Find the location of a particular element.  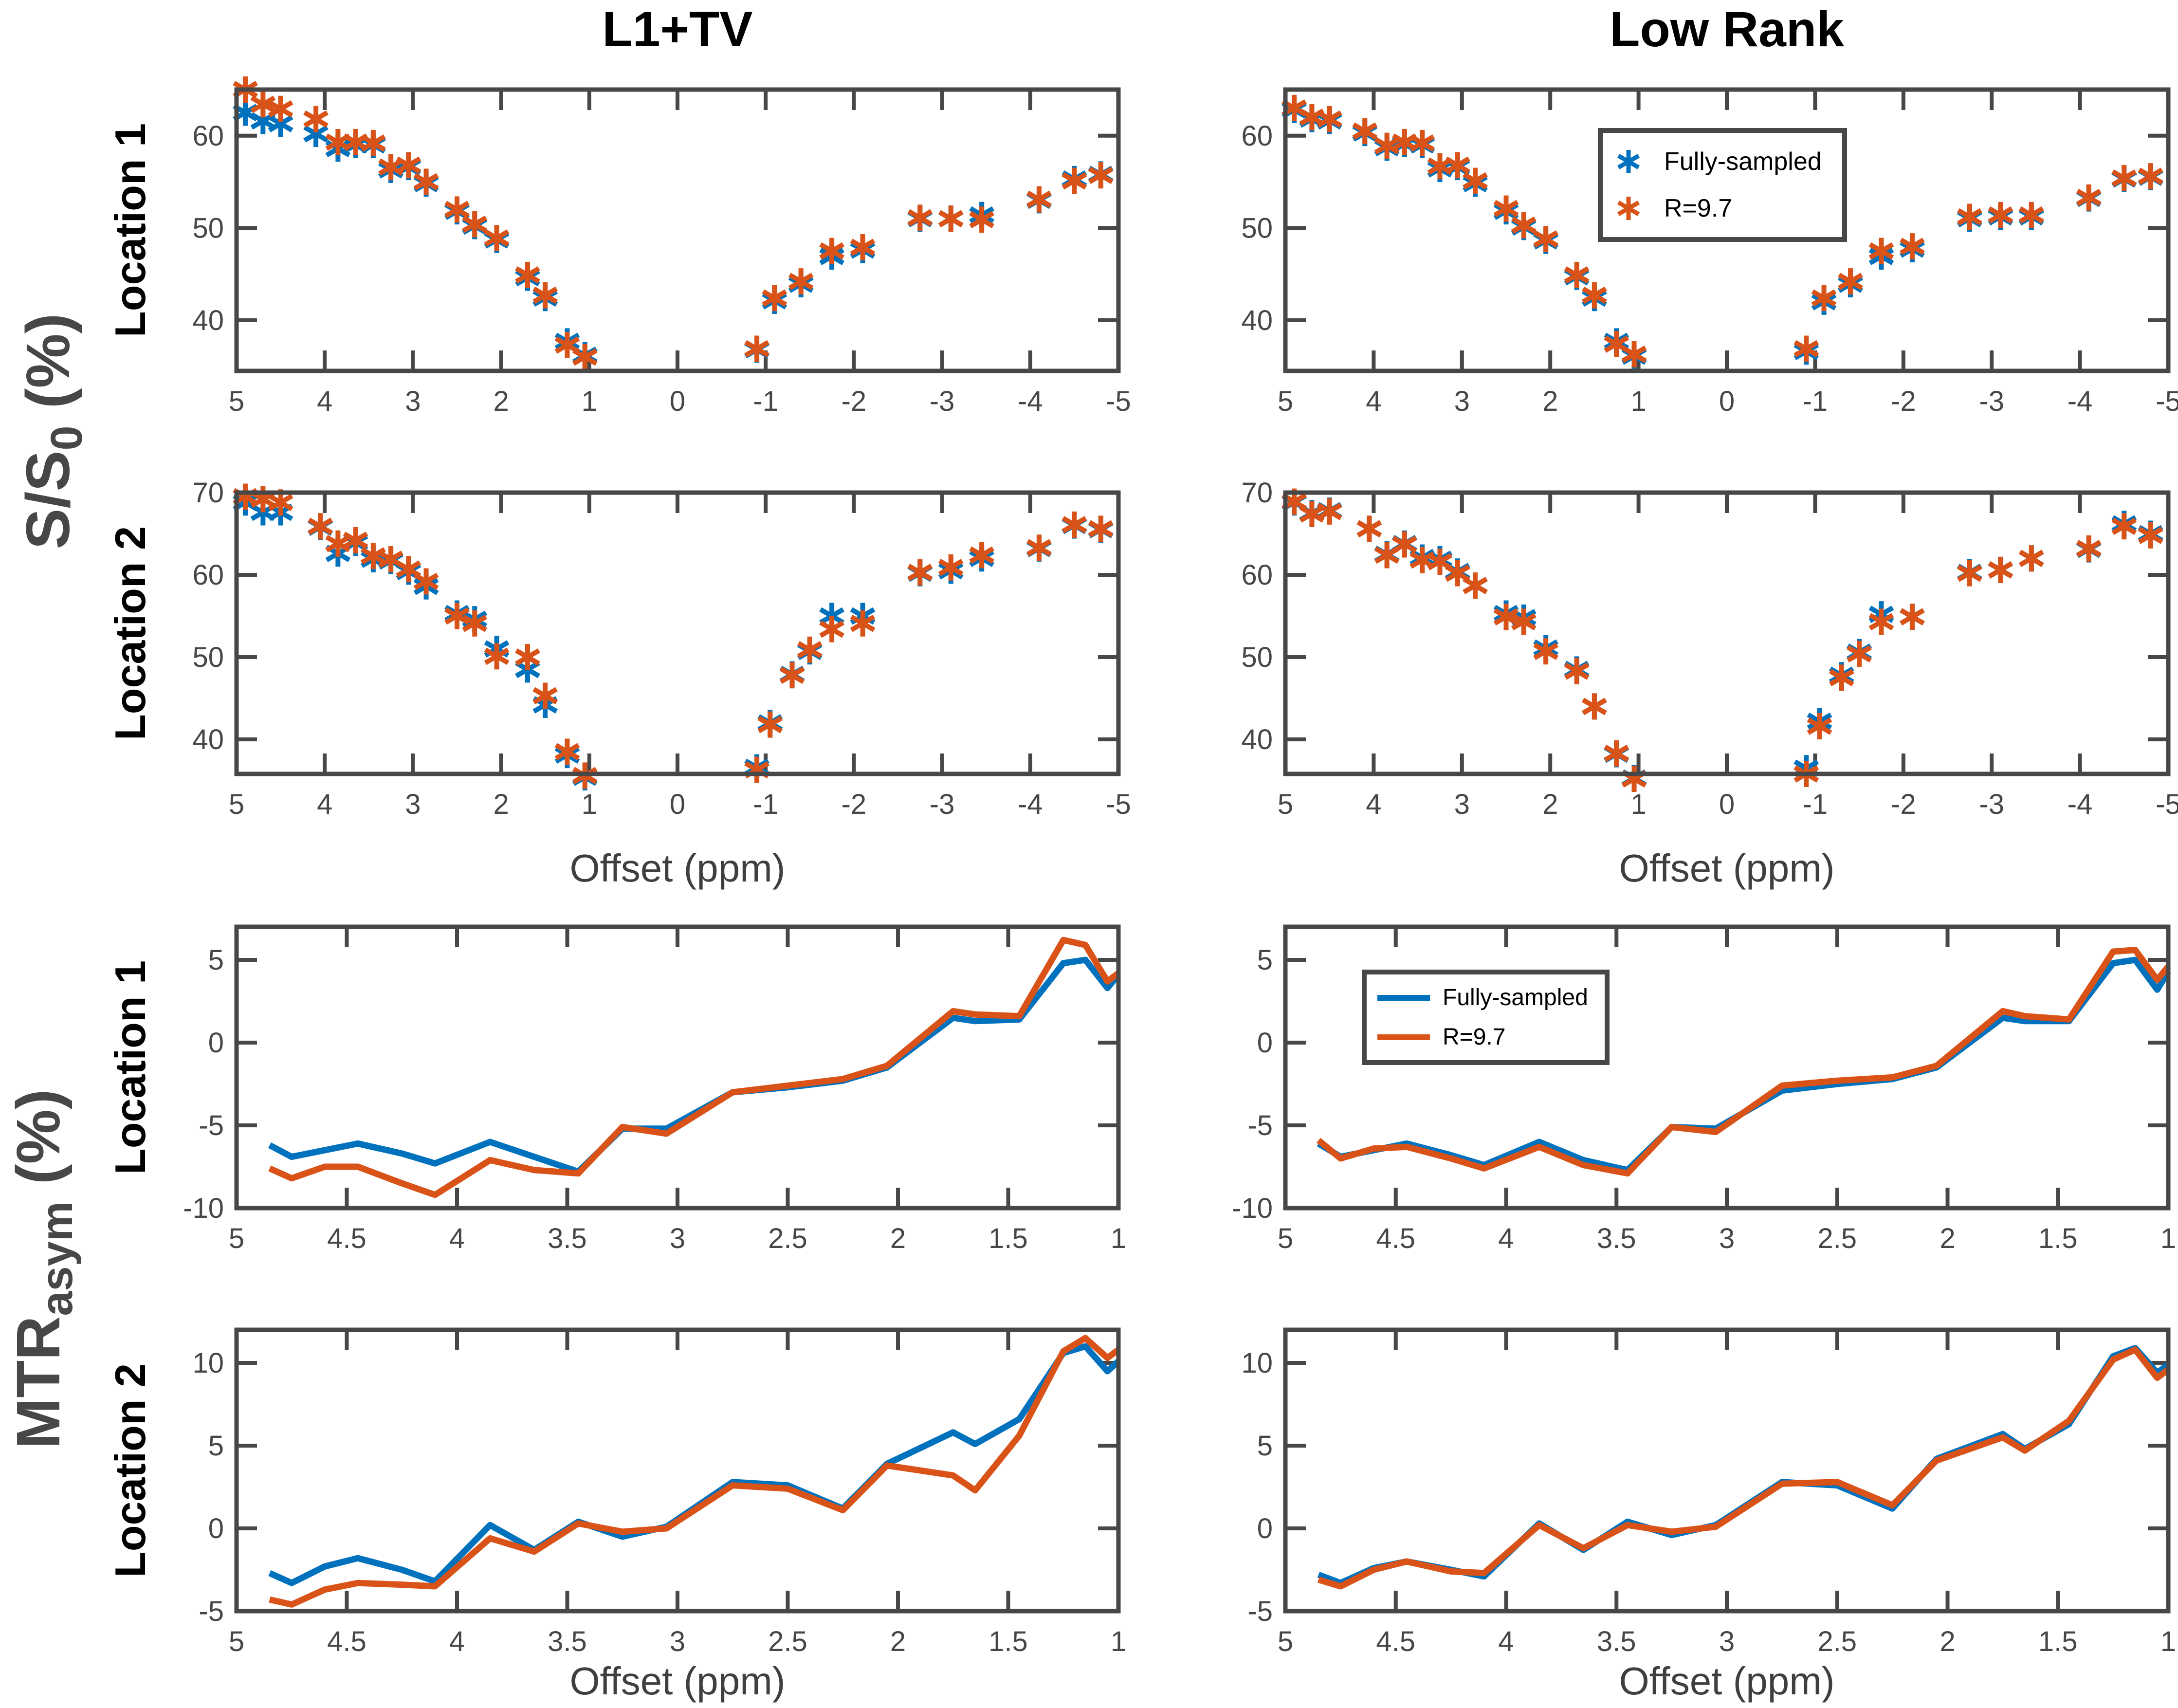

ylabel-signal-post: (%) is located at coordinates (47, 369).